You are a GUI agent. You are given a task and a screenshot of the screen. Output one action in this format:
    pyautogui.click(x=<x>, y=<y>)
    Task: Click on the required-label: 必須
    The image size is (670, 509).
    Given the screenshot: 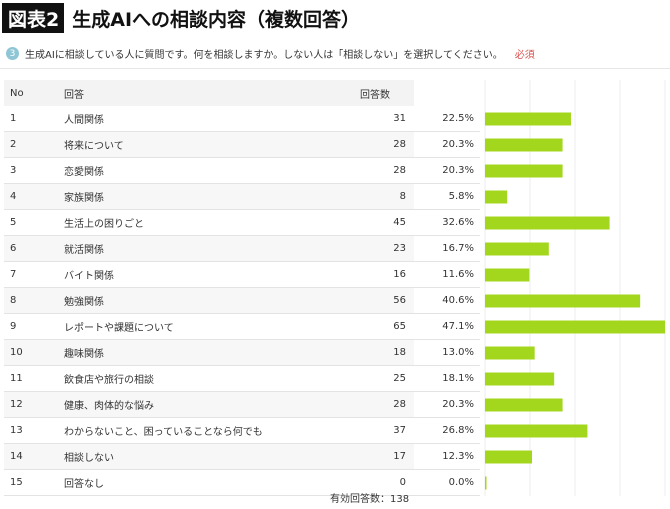 What is the action you would take?
    pyautogui.click(x=524, y=55)
    